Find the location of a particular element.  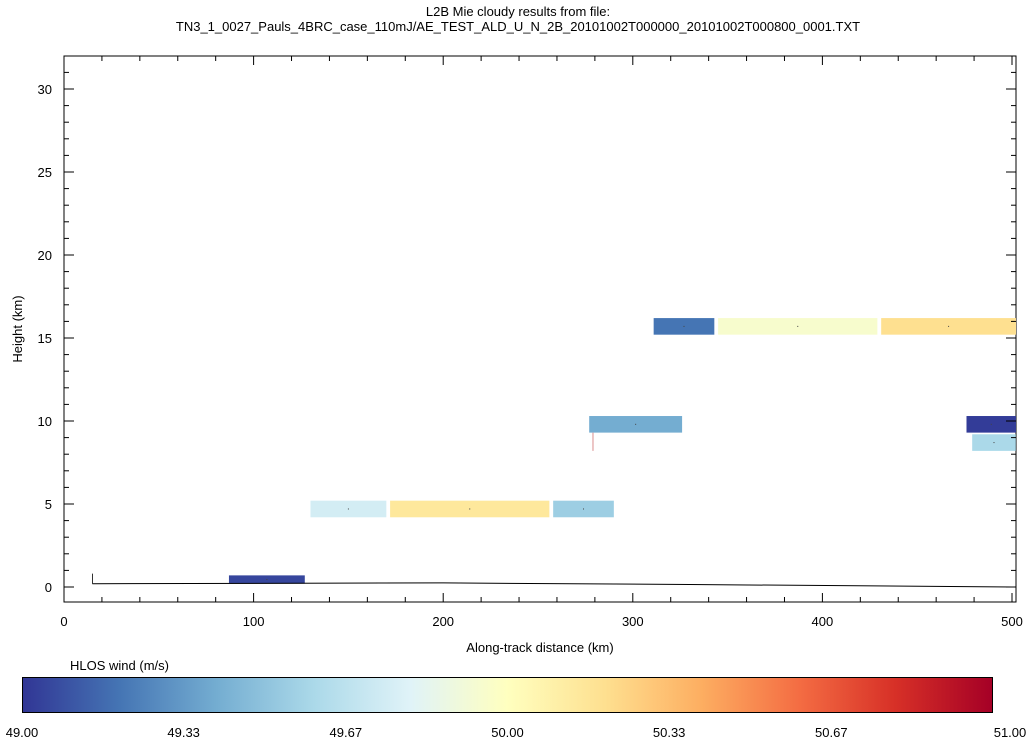

y-tick-label: 0 is located at coordinates (48, 587).